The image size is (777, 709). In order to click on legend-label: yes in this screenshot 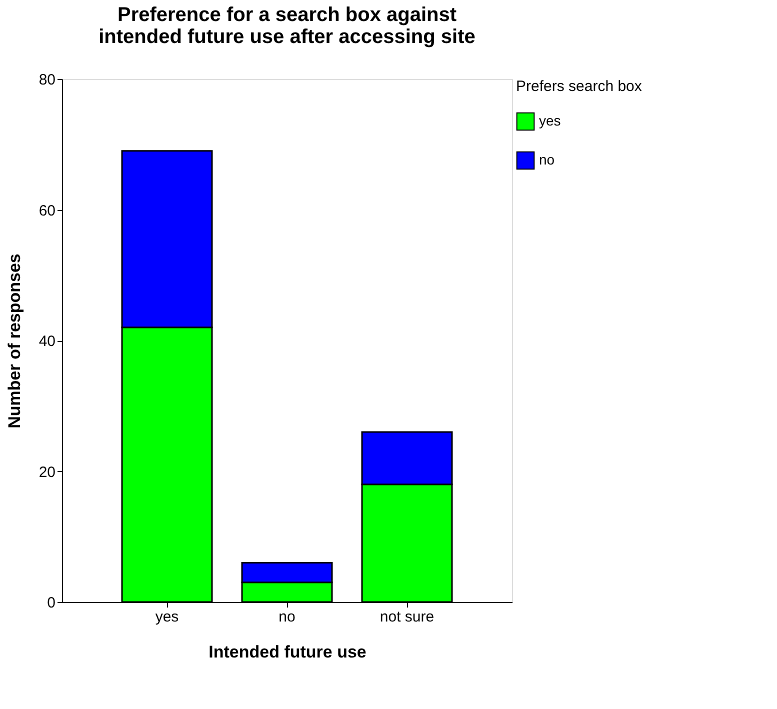, I will do `click(550, 120)`.